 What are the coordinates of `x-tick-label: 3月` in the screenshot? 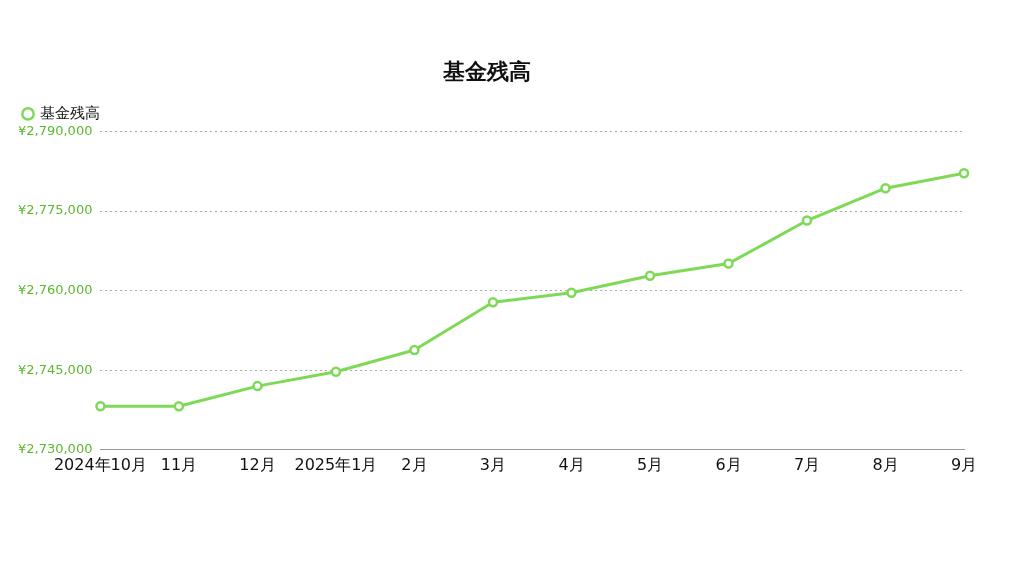 It's located at (493, 464).